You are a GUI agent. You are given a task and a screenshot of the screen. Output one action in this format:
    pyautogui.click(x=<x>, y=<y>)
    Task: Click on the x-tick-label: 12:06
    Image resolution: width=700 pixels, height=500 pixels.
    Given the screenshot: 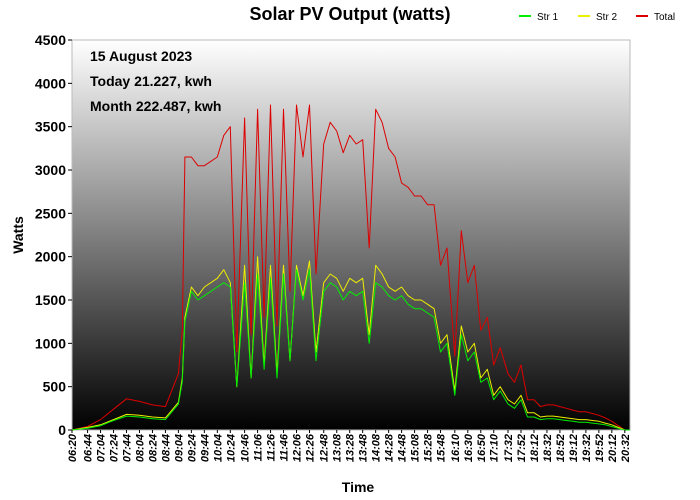 What is the action you would take?
    pyautogui.click(x=297, y=447)
    